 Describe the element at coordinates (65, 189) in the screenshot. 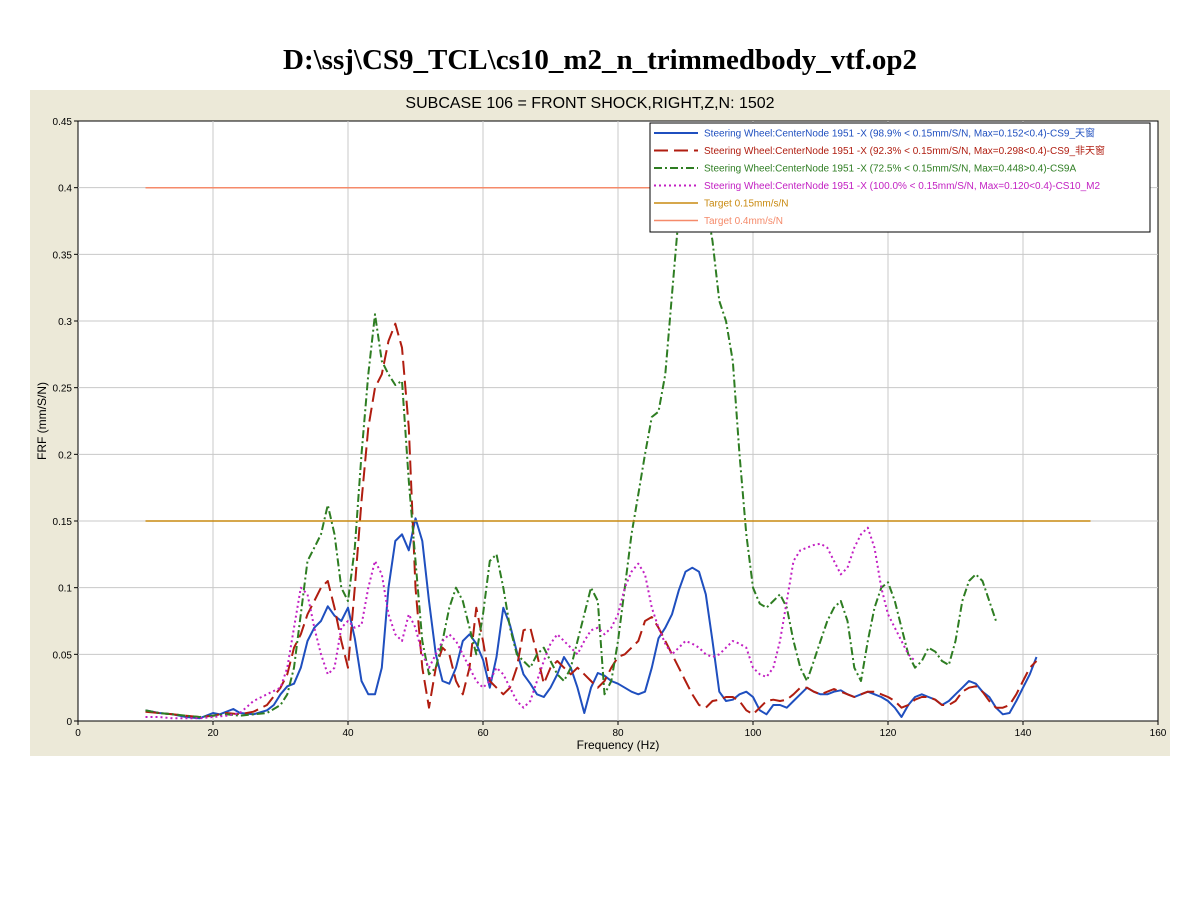

I see `y-tick-label: 0.4` at that location.